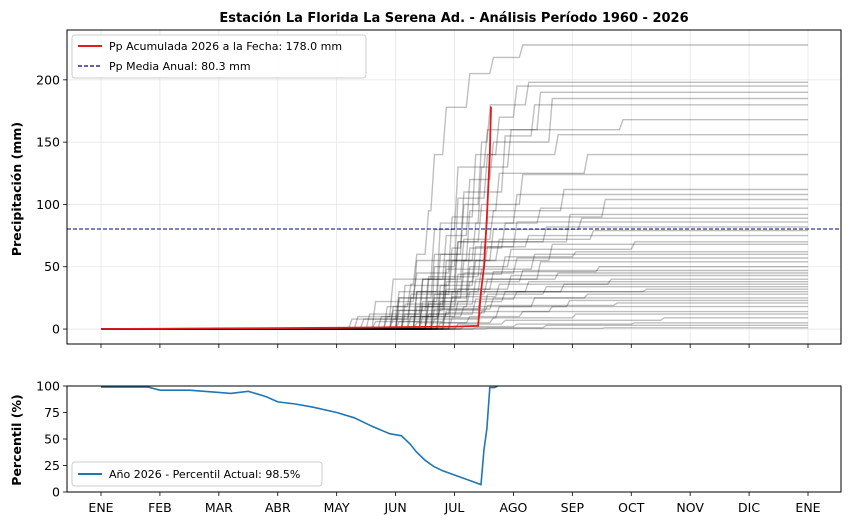  What do you see at coordinates (48, 142) in the screenshot?
I see `top-y-tick-label: 150` at bounding box center [48, 142].